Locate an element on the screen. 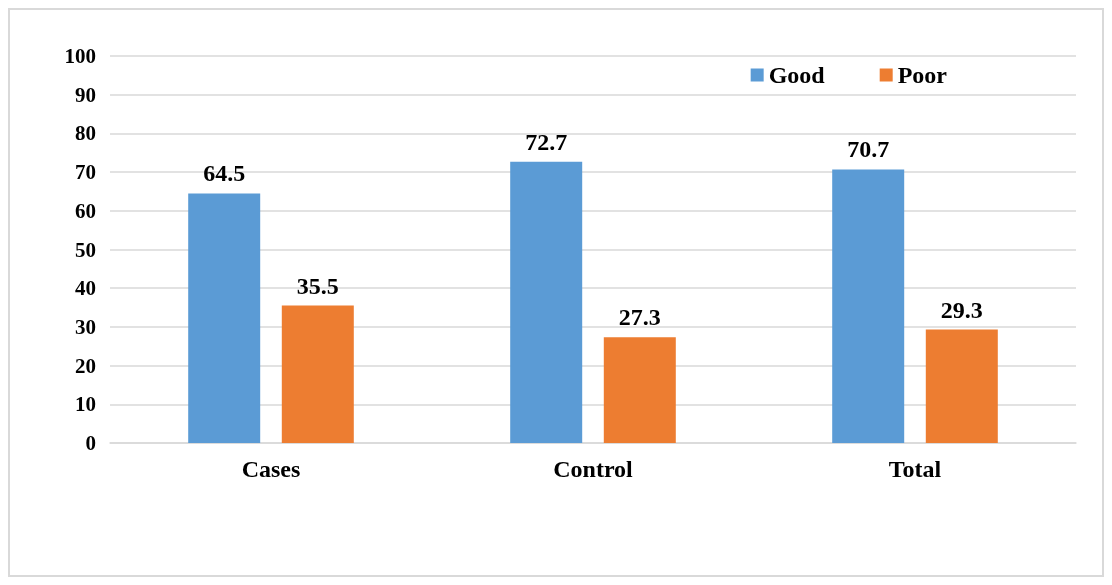 The height and width of the screenshot is (585, 1112). y-tick-label: 20 is located at coordinates (85, 365).